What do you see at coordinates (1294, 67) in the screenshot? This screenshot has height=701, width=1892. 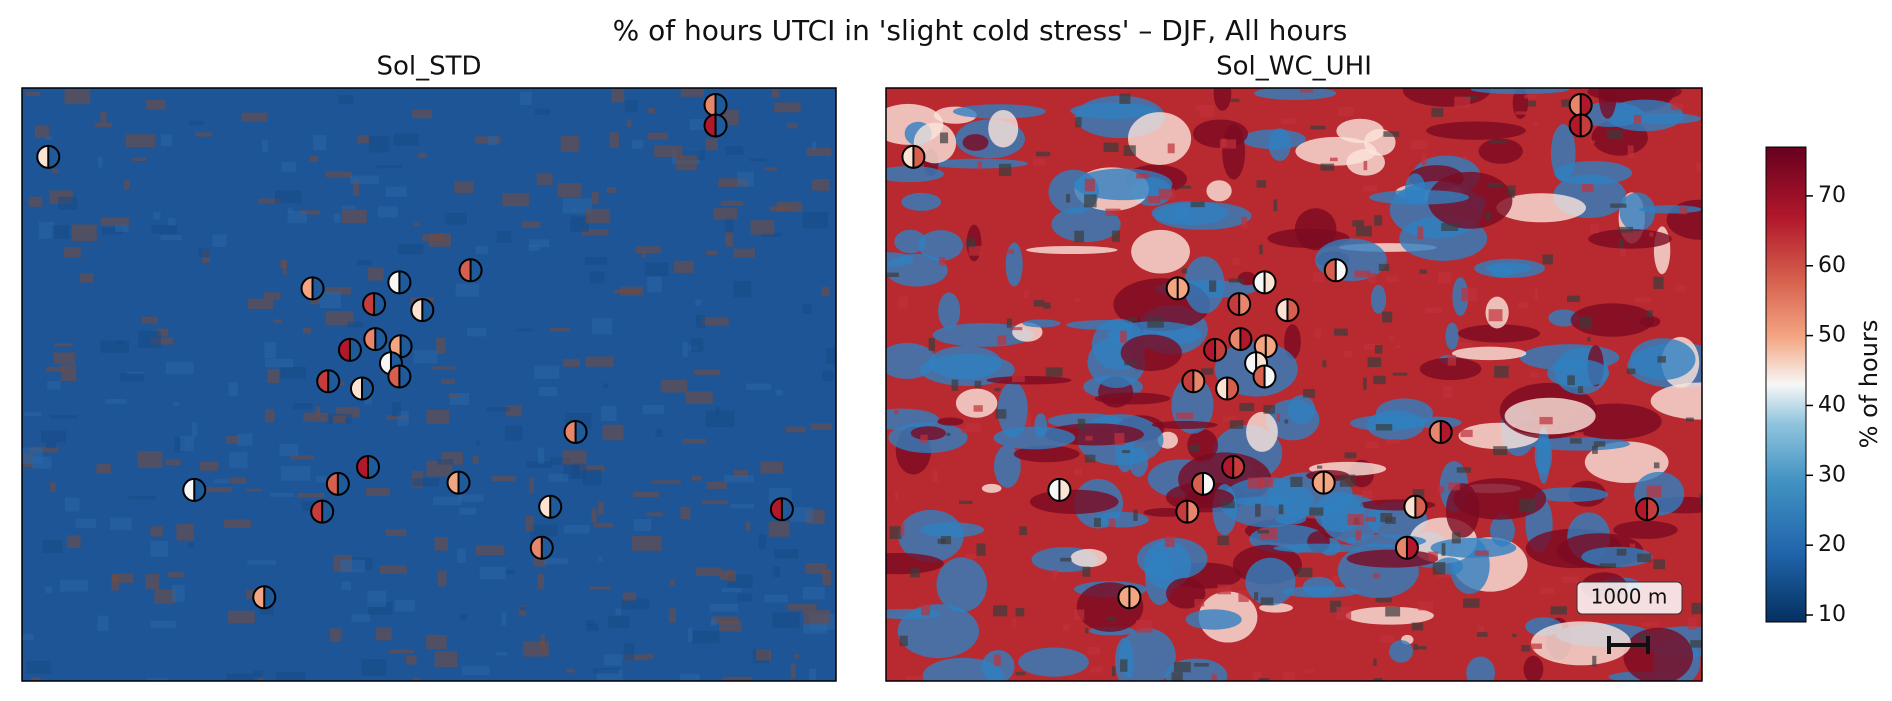 I see `panel-title: Sol_WC_UHI` at bounding box center [1294, 67].